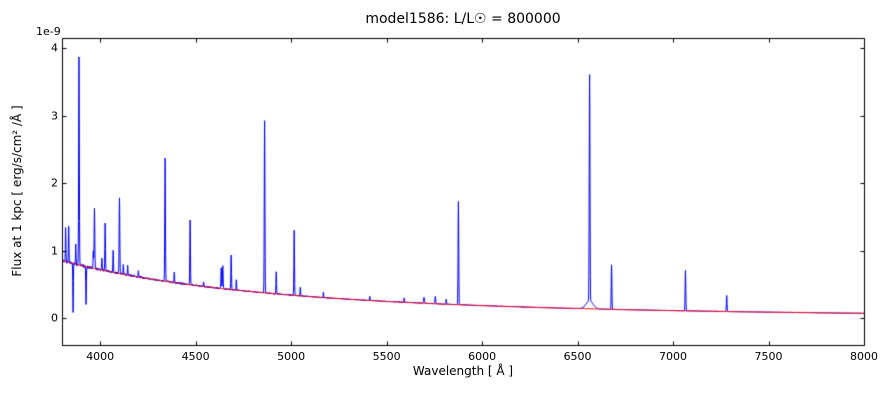 Image resolution: width=880 pixels, height=400 pixels. I want to click on y-axis-offset-label: 1e-9, so click(48, 31).